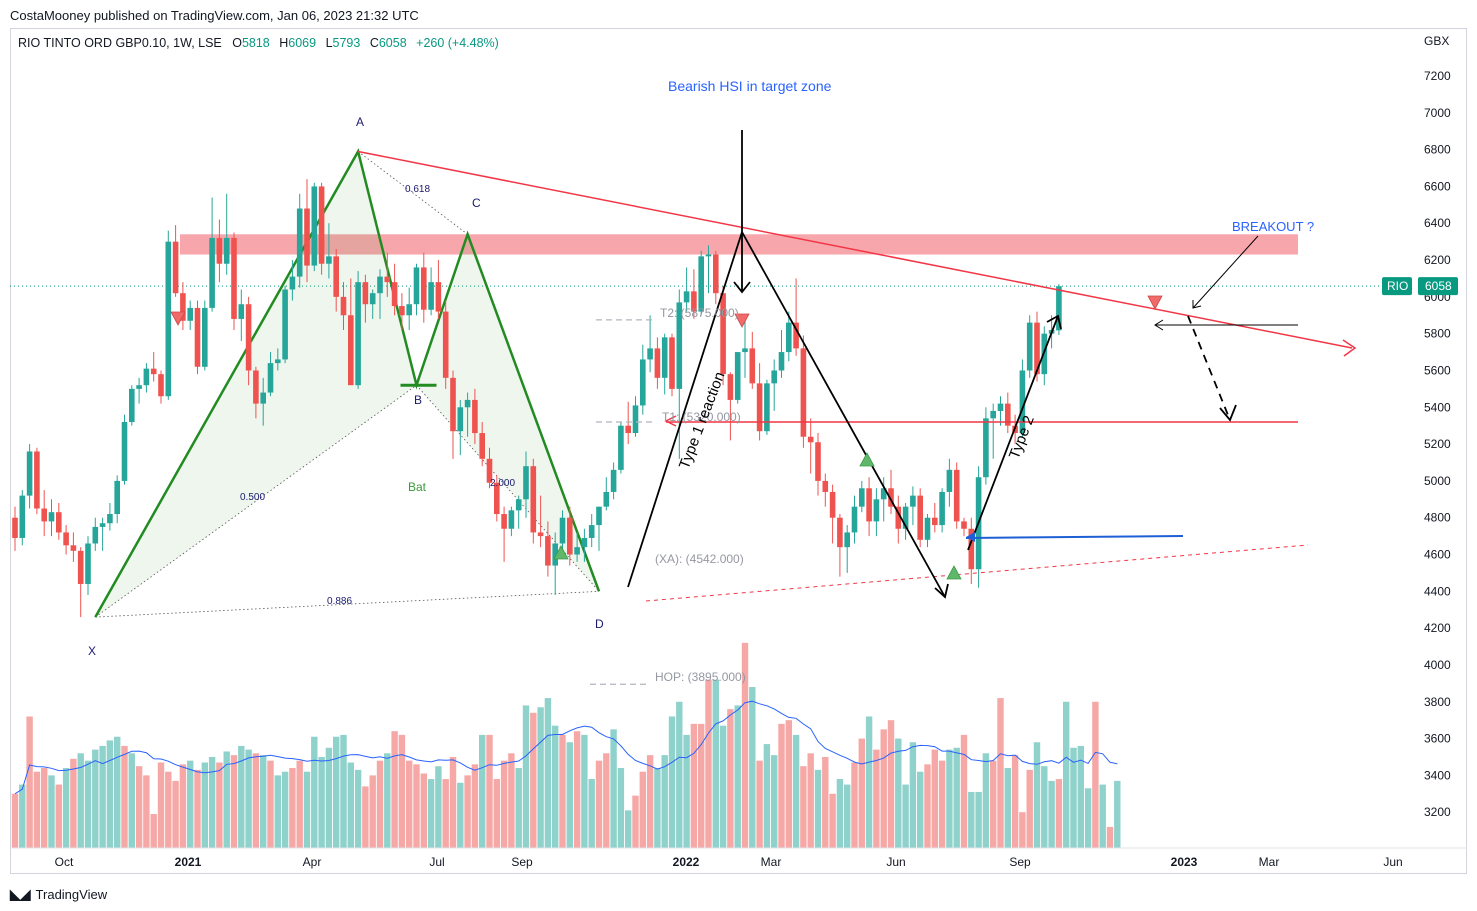 The height and width of the screenshot is (911, 1477). What do you see at coordinates (1155, 302) in the screenshot?
I see `sell-signal-icon` at bounding box center [1155, 302].